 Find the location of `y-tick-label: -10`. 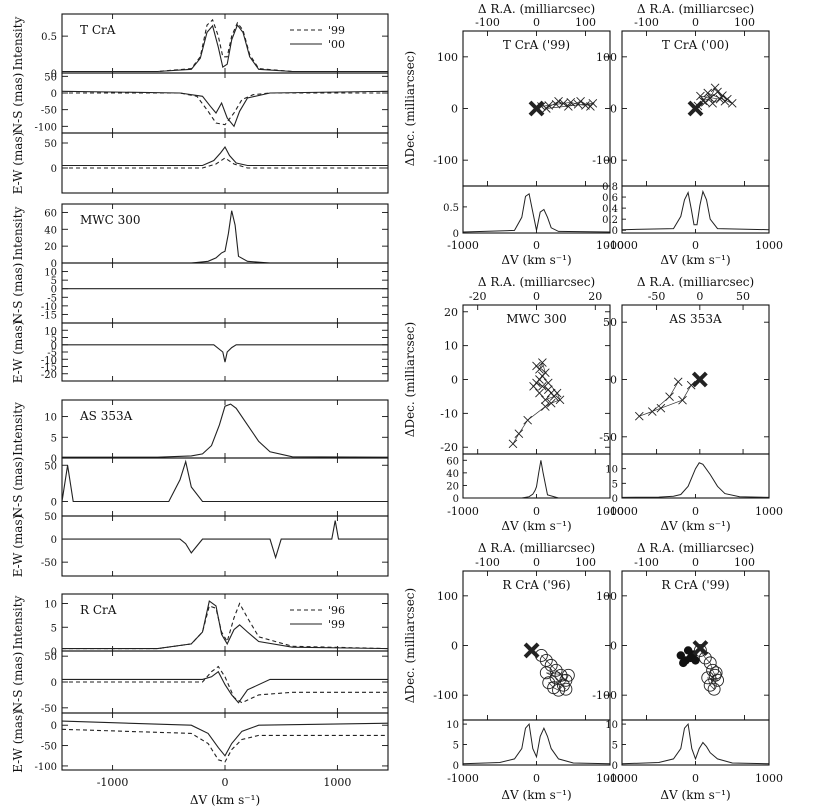

y-tick-label: -10 is located at coordinates (49, 360).